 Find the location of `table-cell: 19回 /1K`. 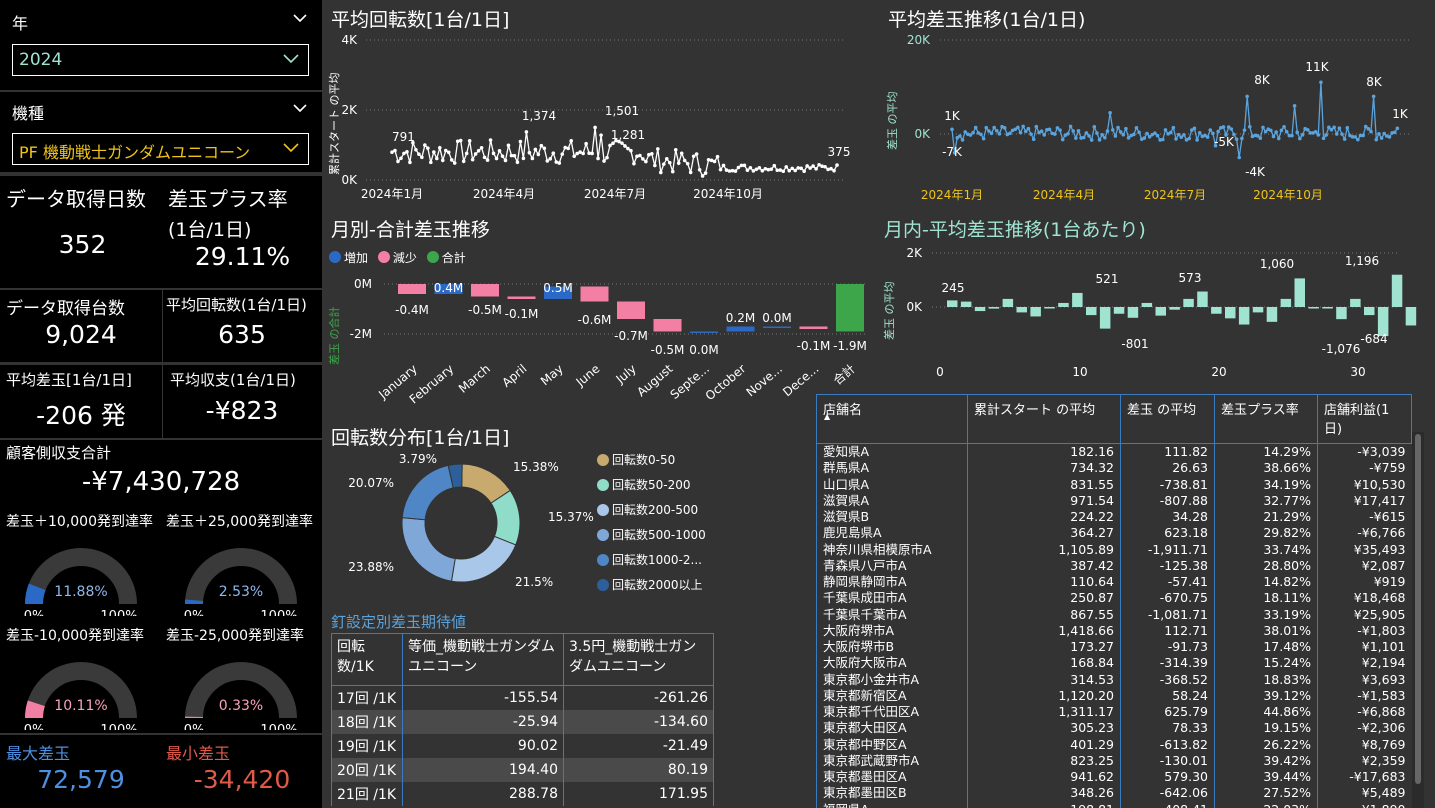

table-cell: 19回 /1K is located at coordinates (367, 746).